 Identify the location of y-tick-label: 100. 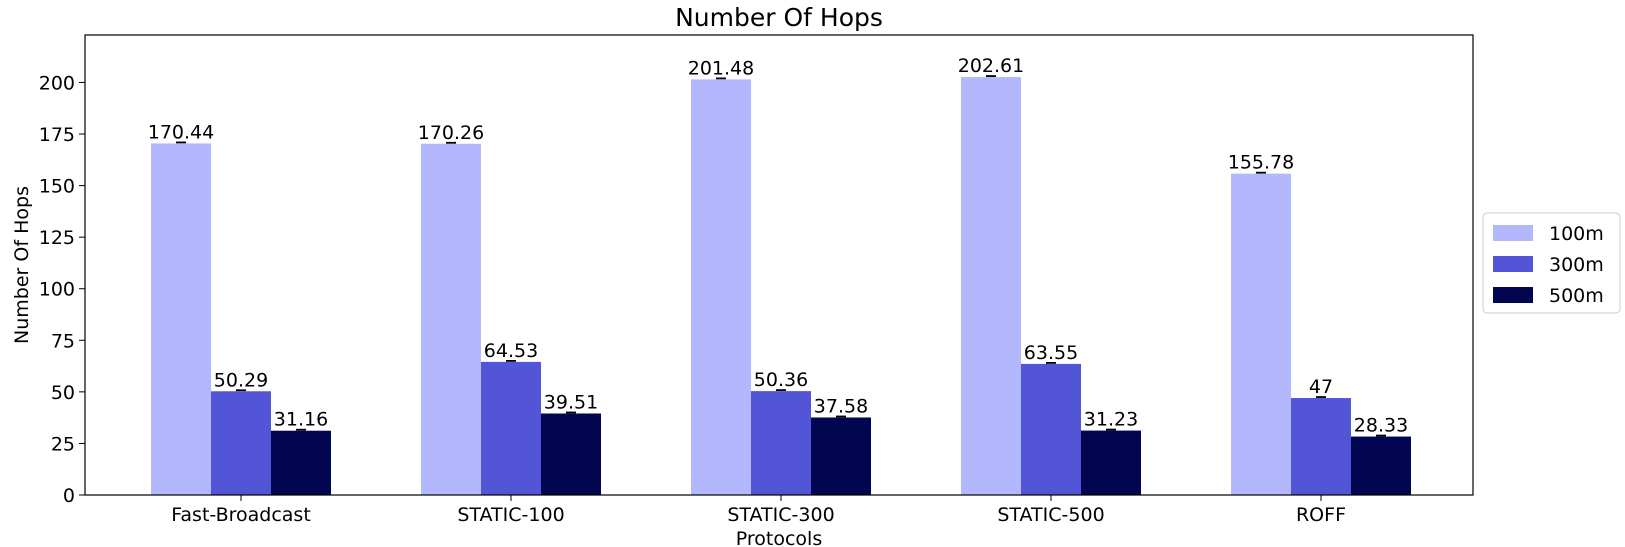
(57, 290).